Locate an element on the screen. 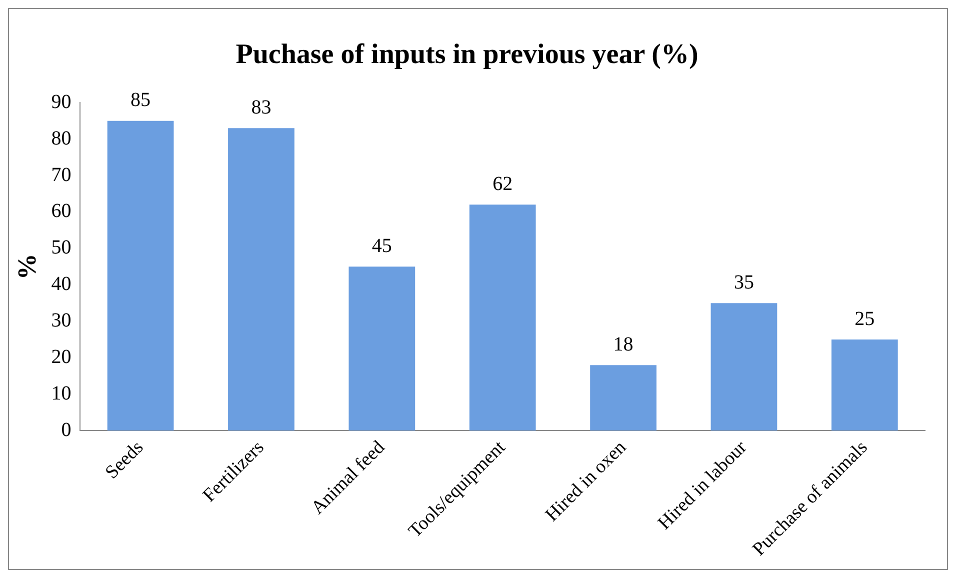 The image size is (956, 578). y-tick-label: 40 is located at coordinates (61, 284).